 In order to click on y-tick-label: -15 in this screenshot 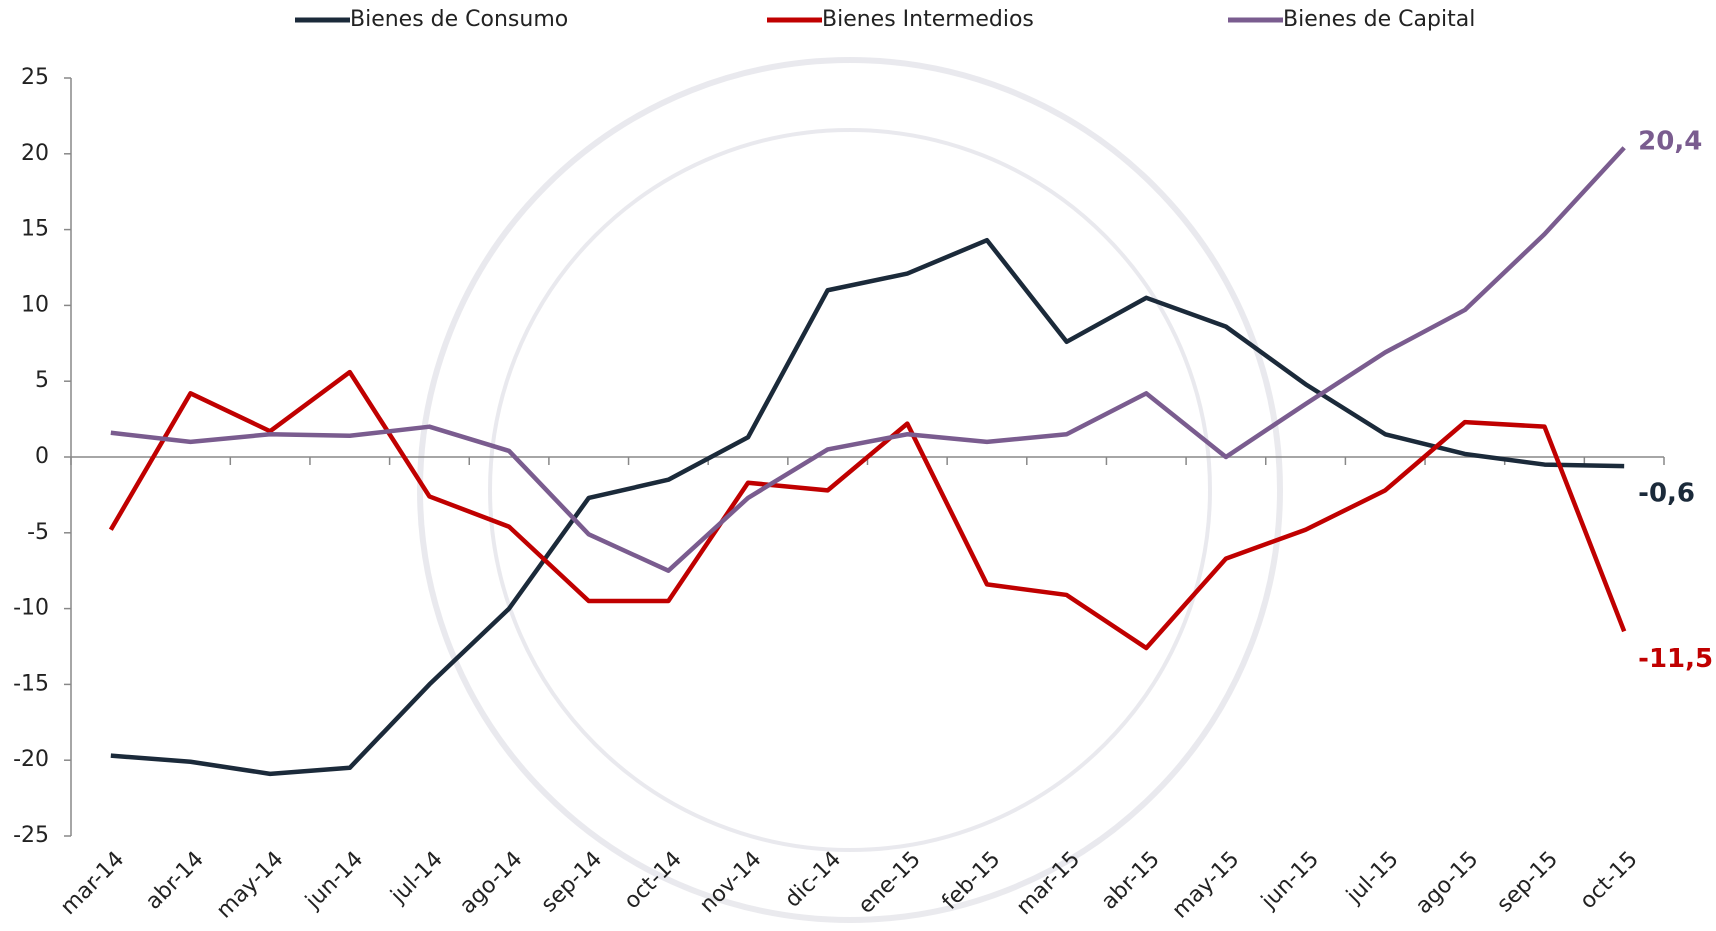, I will do `click(31, 683)`.